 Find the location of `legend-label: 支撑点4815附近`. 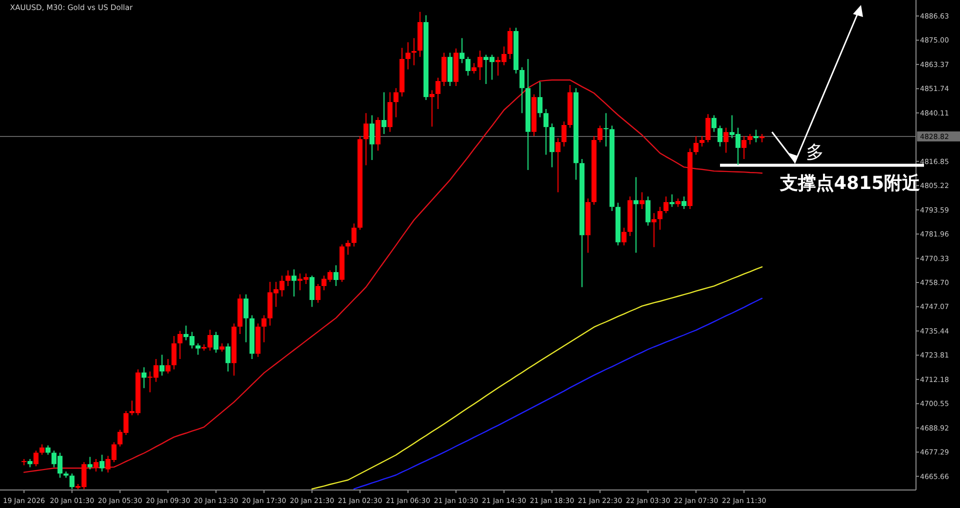

legend-label: 支撑点4815附近 is located at coordinates (850, 183).